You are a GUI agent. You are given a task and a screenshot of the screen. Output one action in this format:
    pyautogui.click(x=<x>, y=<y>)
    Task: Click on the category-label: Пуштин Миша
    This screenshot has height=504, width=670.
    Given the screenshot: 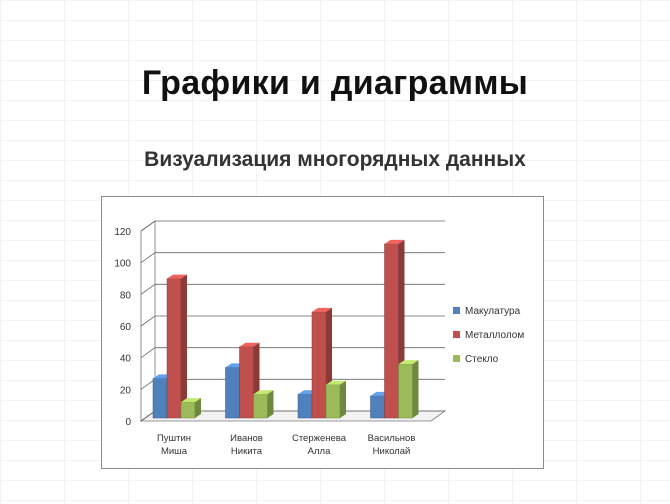 What is the action you would take?
    pyautogui.click(x=174, y=445)
    